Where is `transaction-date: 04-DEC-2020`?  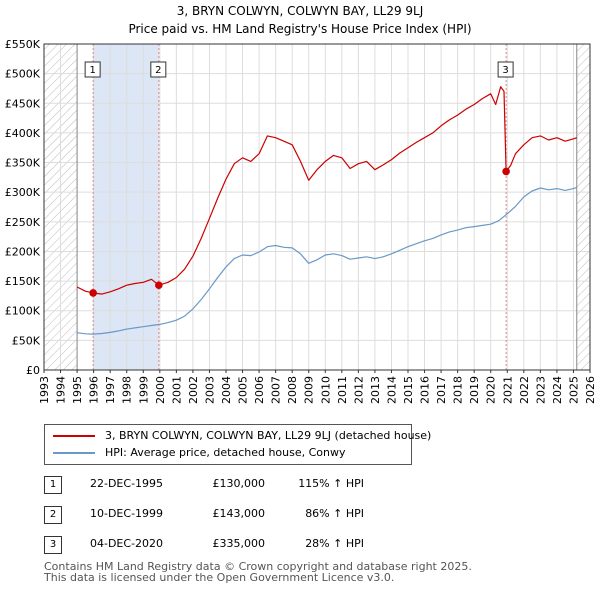
transaction-date: 04-DEC-2020 is located at coordinates (127, 543).